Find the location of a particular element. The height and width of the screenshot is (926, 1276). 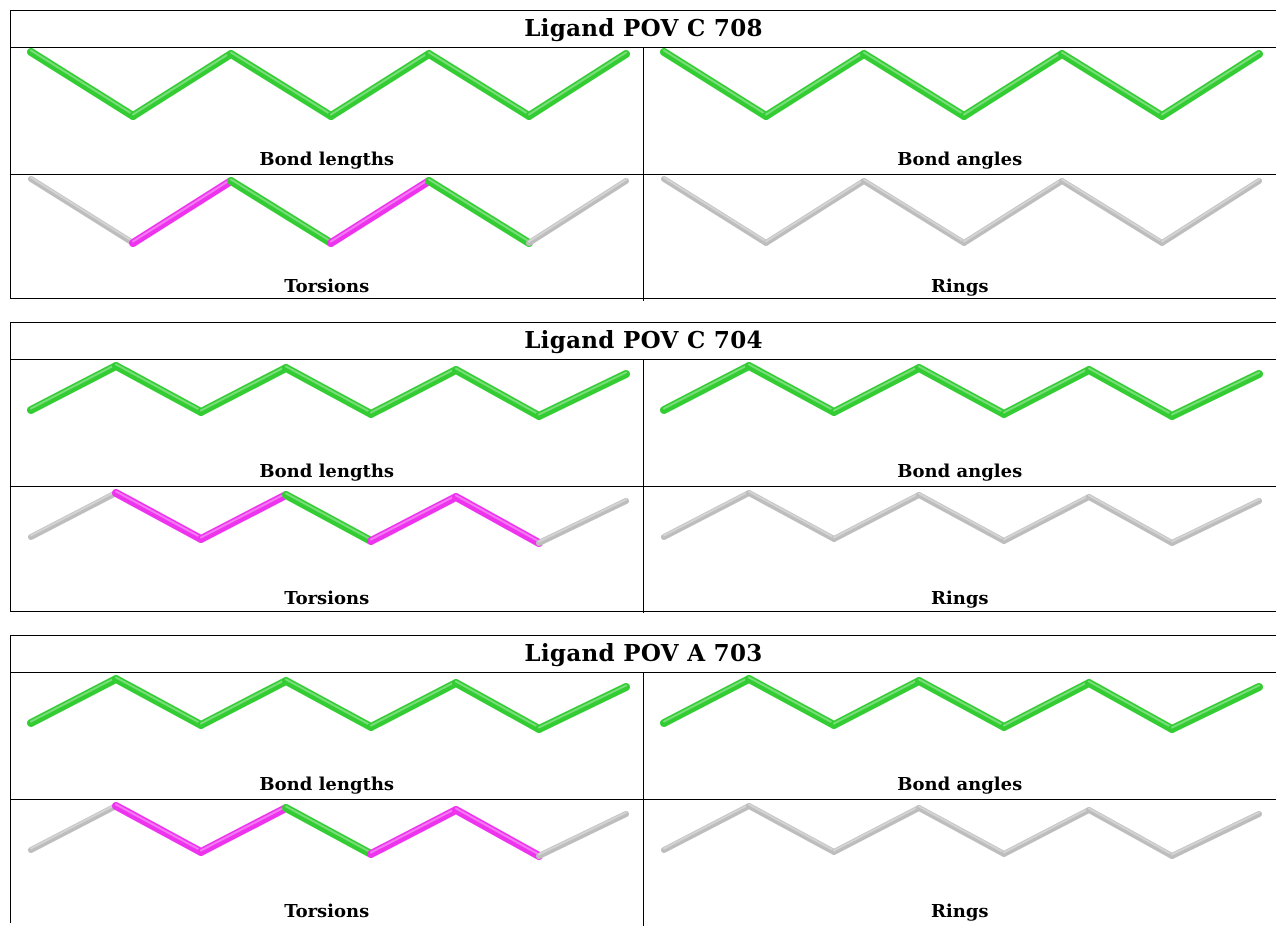

cell-caption: Bond angles is located at coordinates (960, 159).